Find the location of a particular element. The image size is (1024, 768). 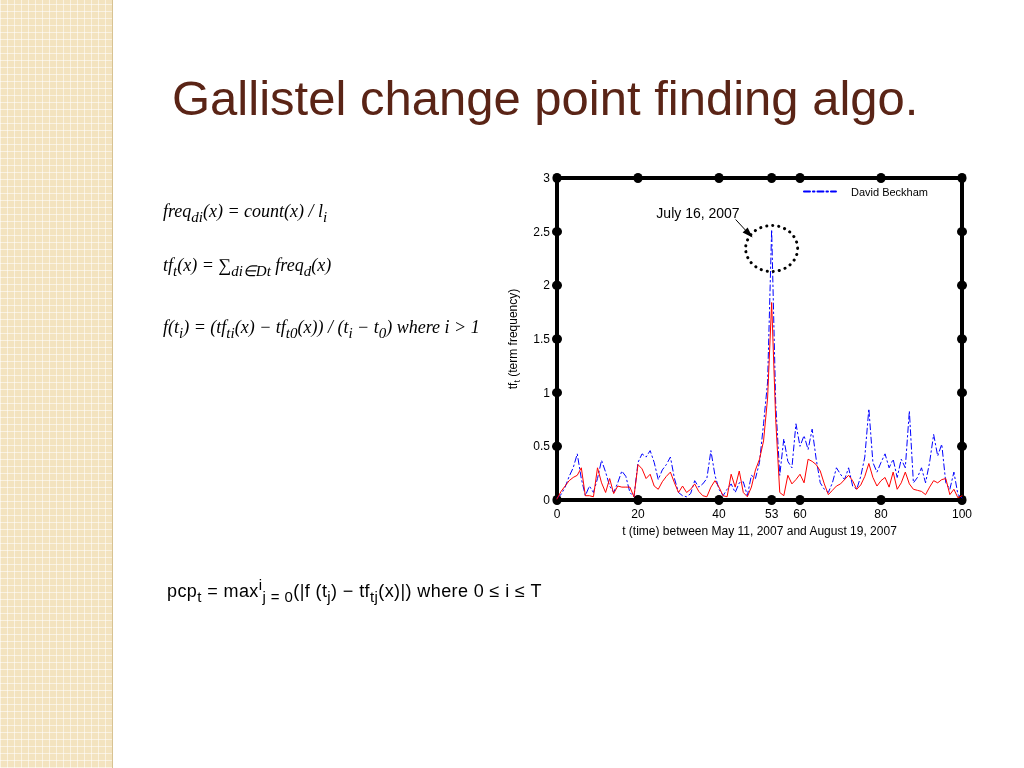

x-tick-label: 60 is located at coordinates (800, 514).